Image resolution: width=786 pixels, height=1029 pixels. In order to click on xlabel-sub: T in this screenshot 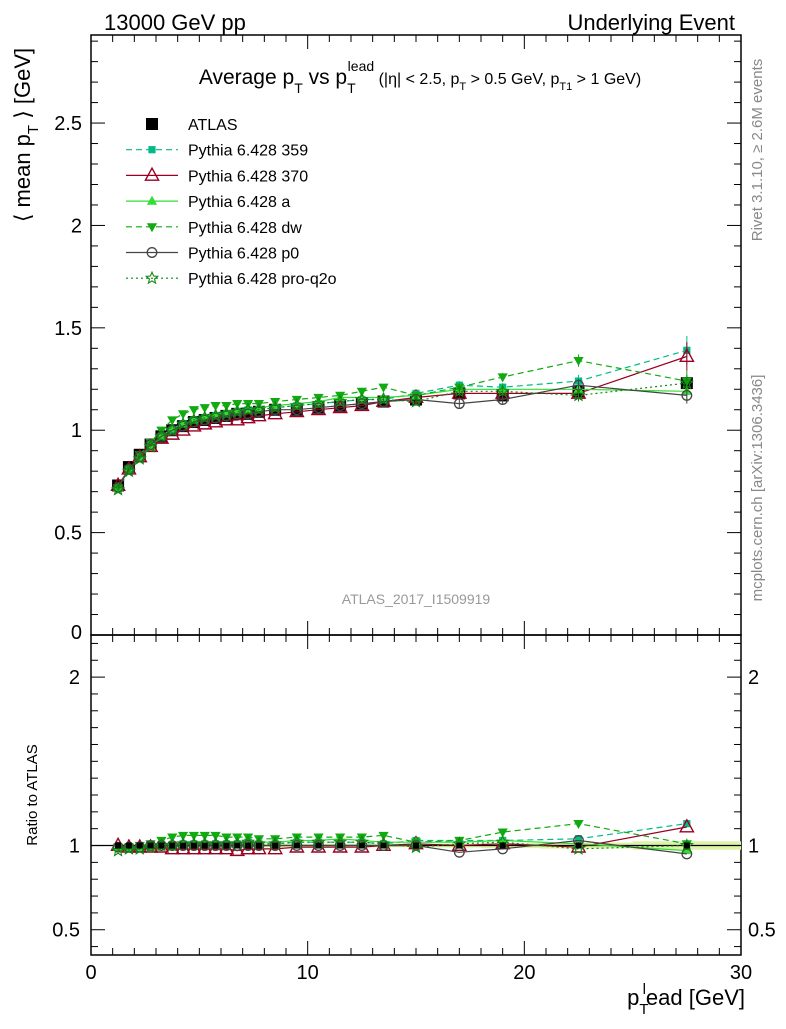, I will do `click(643, 1009)`.